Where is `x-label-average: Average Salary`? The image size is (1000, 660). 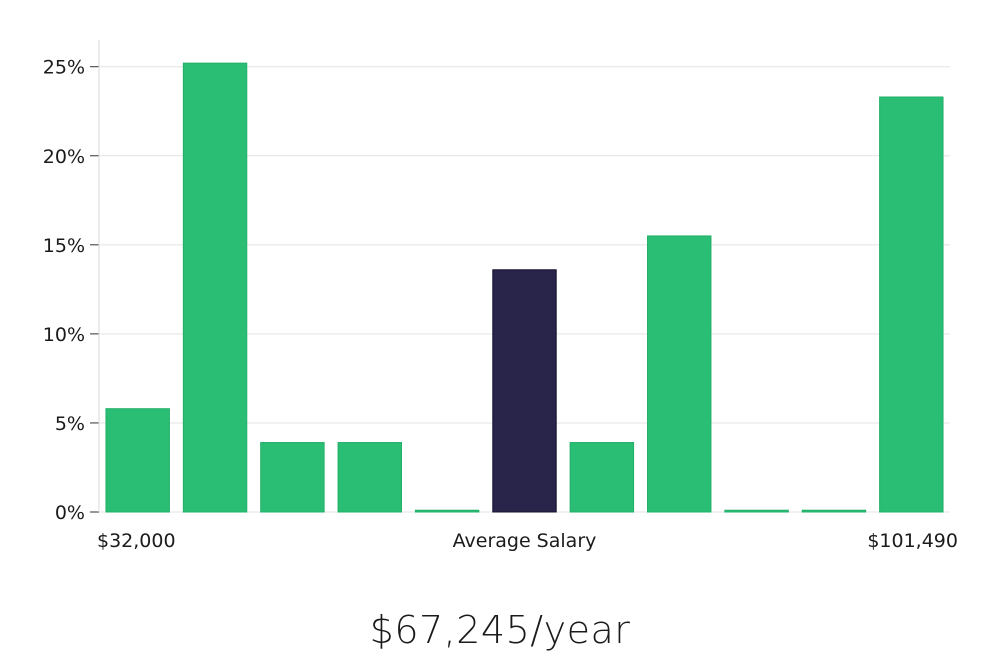
x-label-average: Average Salary is located at coordinates (525, 541).